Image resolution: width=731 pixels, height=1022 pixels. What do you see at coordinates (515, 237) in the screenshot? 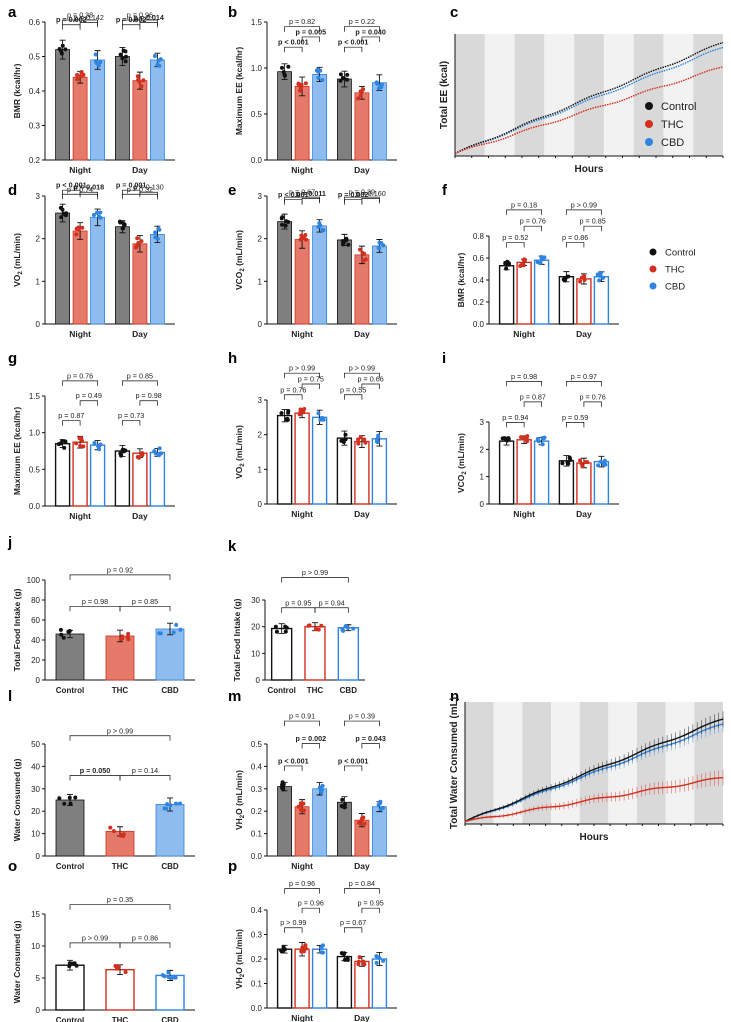
I see `p-value-label: p = 0.52` at bounding box center [515, 237].